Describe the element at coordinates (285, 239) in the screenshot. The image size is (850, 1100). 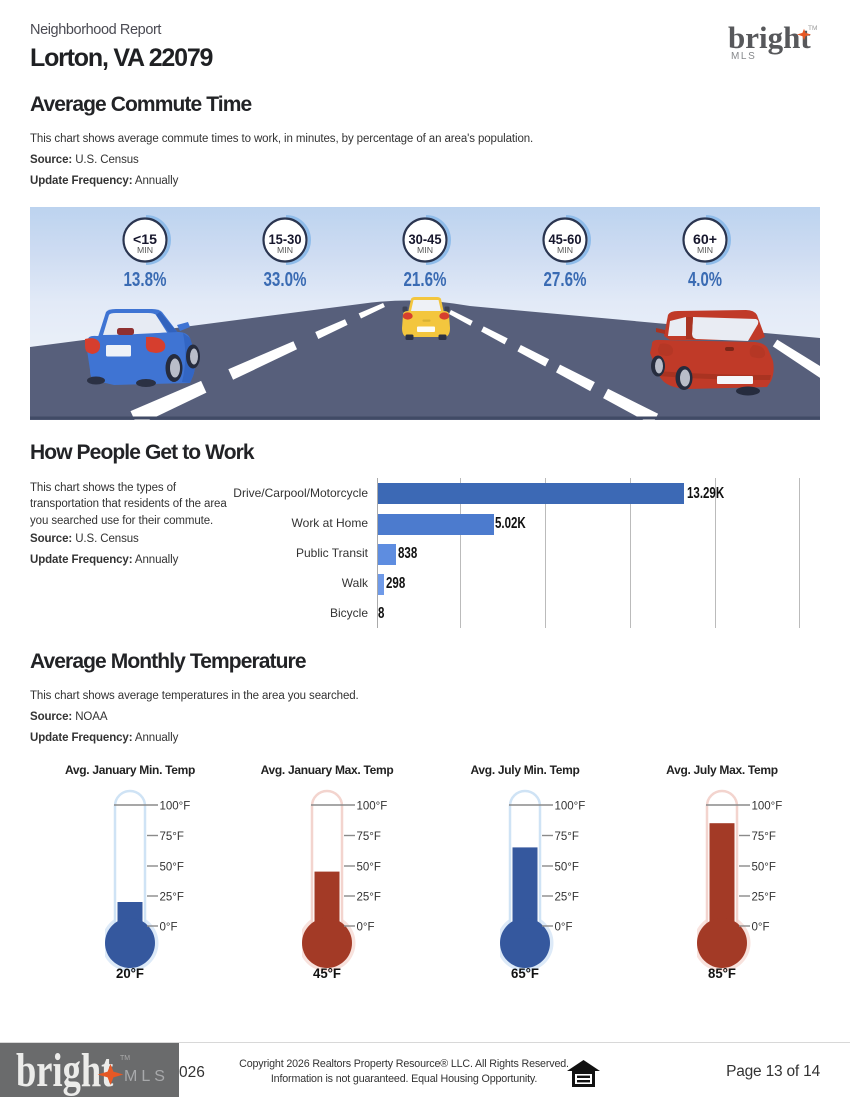
I see `svg-text: 15-30` at that location.